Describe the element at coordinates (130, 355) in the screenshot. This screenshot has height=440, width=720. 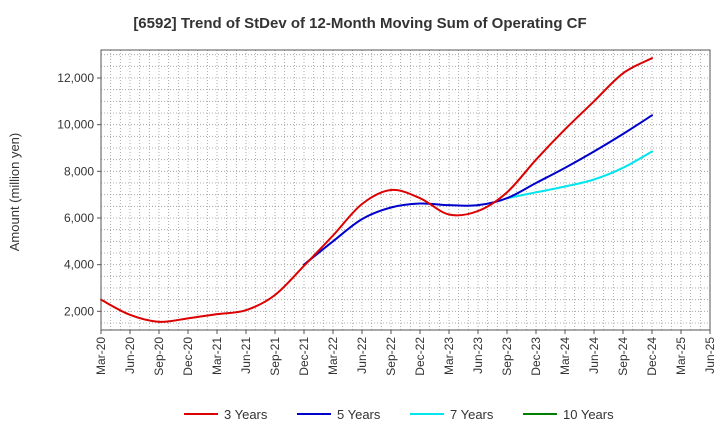
I see `x-tick-label: Jun-20` at that location.